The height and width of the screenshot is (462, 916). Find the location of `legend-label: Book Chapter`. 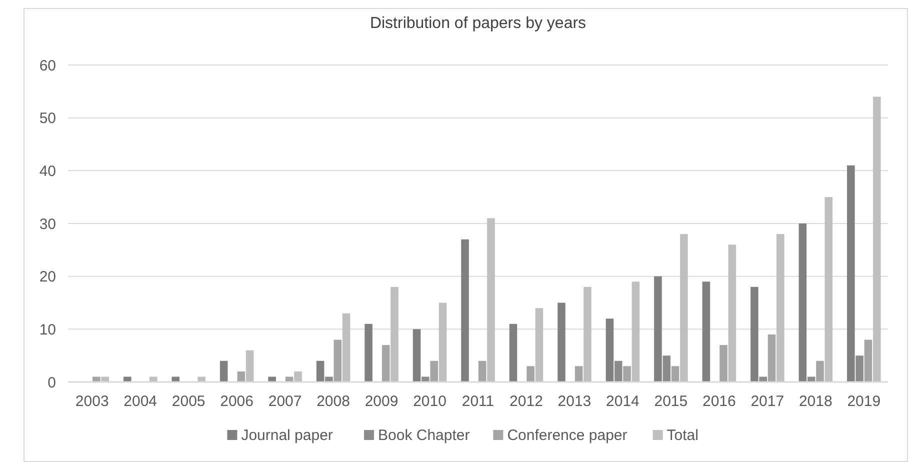

legend-label: Book Chapter is located at coordinates (424, 435).